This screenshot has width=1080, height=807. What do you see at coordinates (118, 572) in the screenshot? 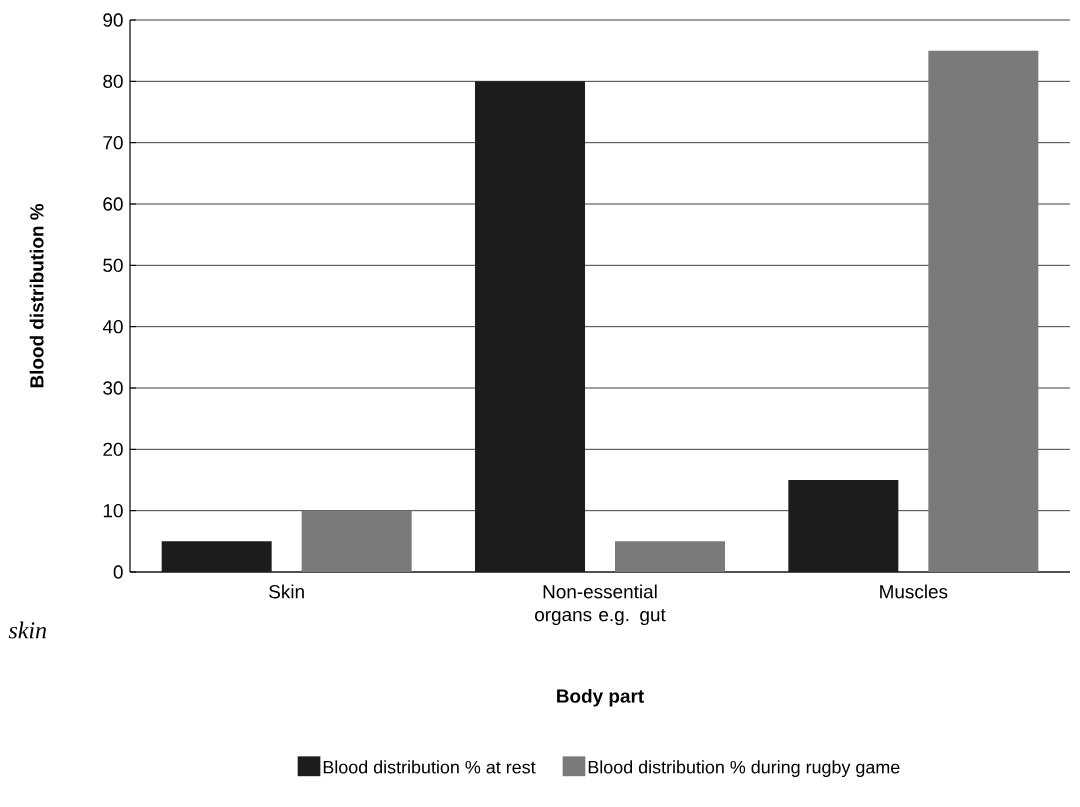
I see `y-tick-label: 0` at bounding box center [118, 572].